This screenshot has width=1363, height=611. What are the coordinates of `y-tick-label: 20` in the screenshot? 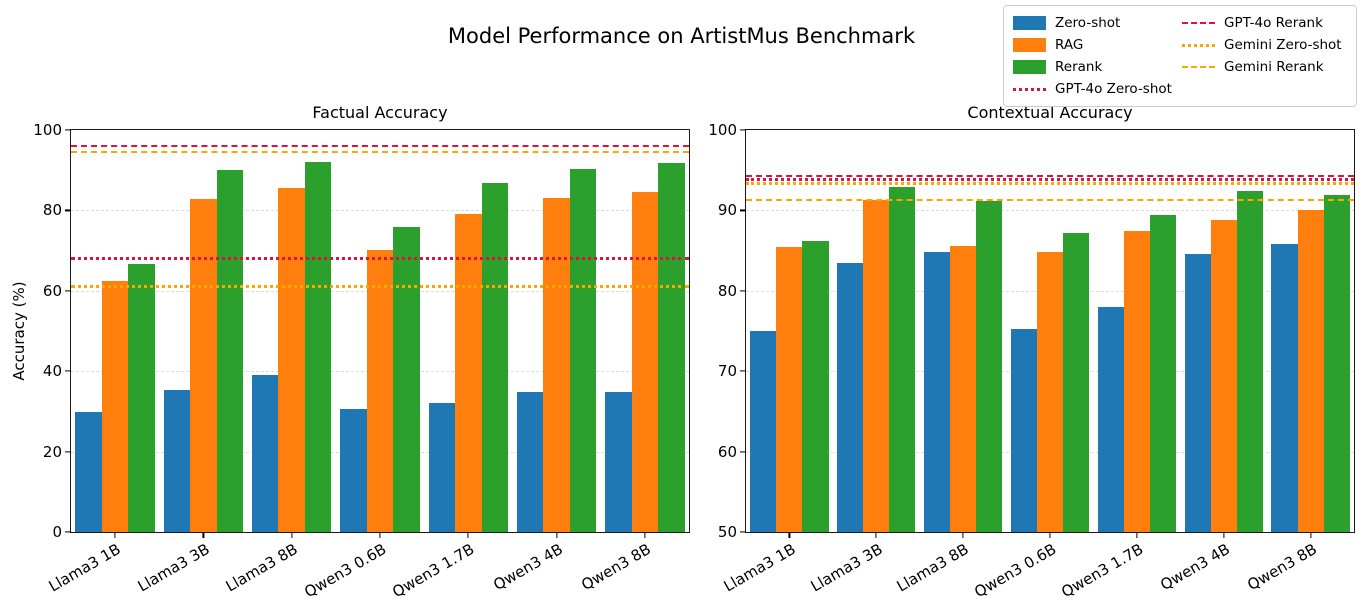 It's located at (52, 451).